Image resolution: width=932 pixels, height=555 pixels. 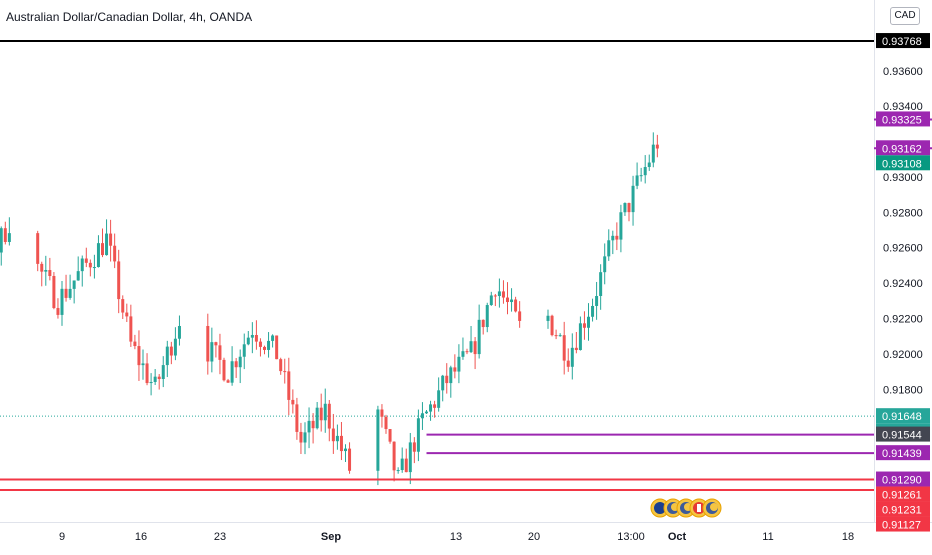 I want to click on price-label-8: 0.91261, so click(x=903, y=494).